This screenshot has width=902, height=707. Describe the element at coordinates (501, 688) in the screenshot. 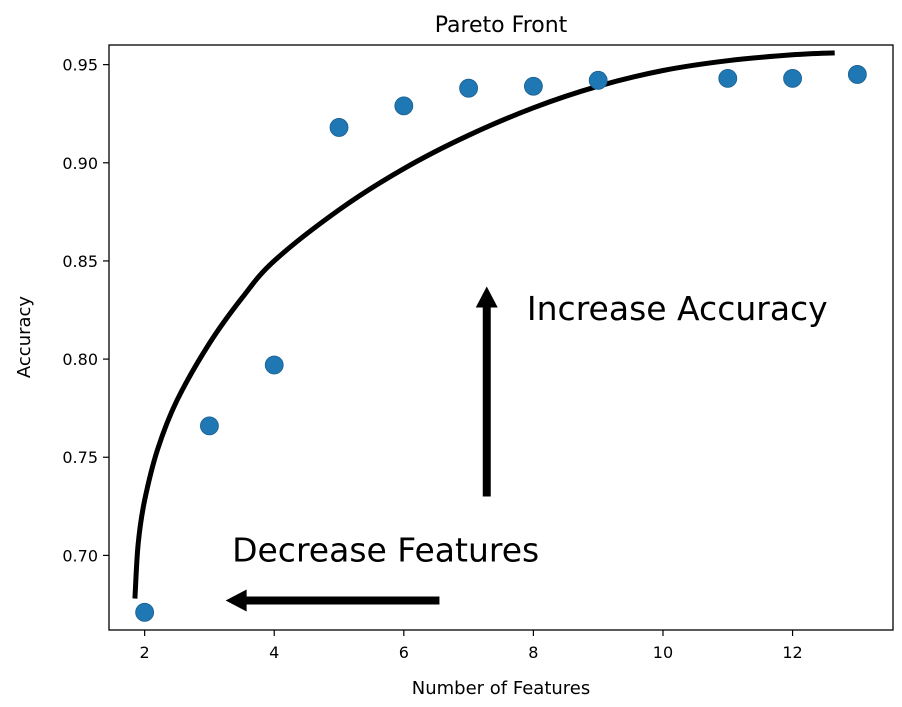

I see `x-axis-title: Number of Features` at that location.